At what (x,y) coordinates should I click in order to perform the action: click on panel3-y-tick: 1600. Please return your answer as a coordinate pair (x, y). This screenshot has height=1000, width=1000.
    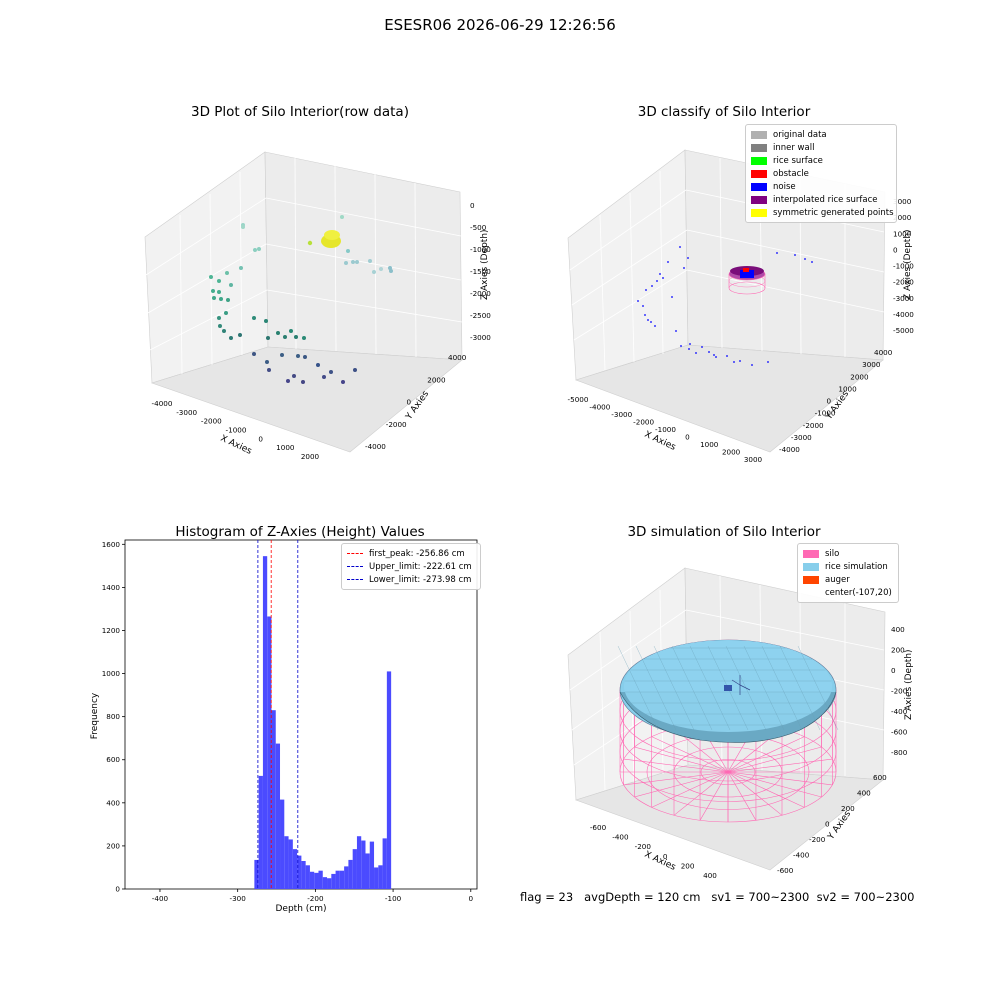
    Looking at the image, I should click on (111, 544).